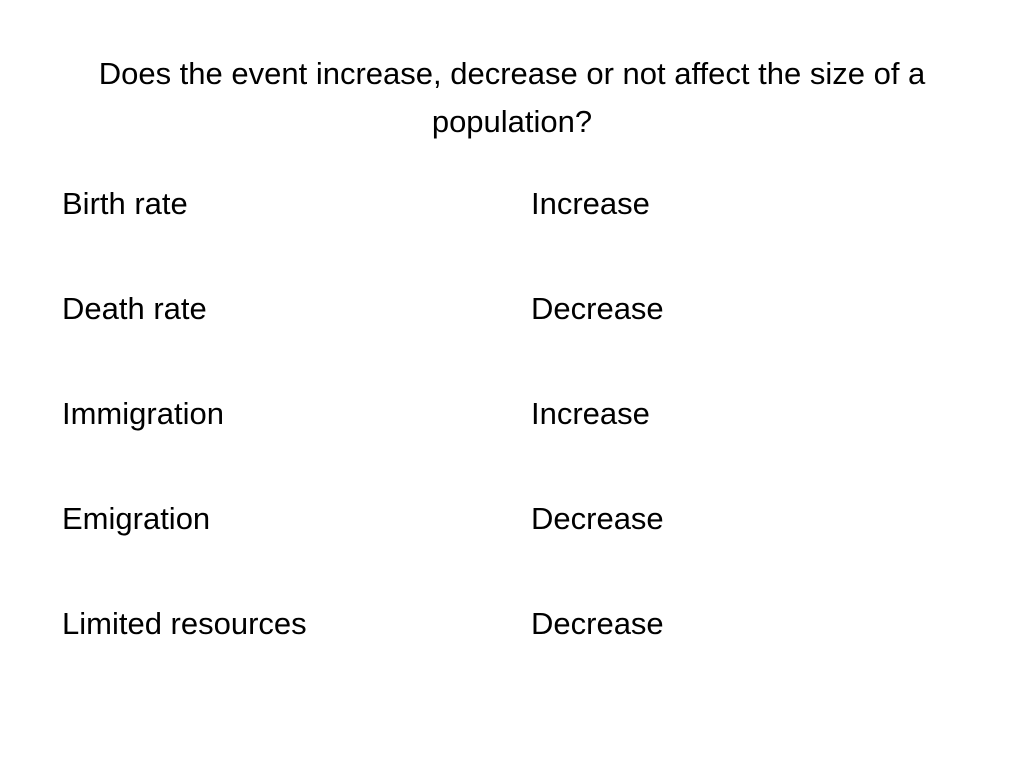 The image size is (1024, 768). I want to click on event-label: Birth rate, so click(125, 203).